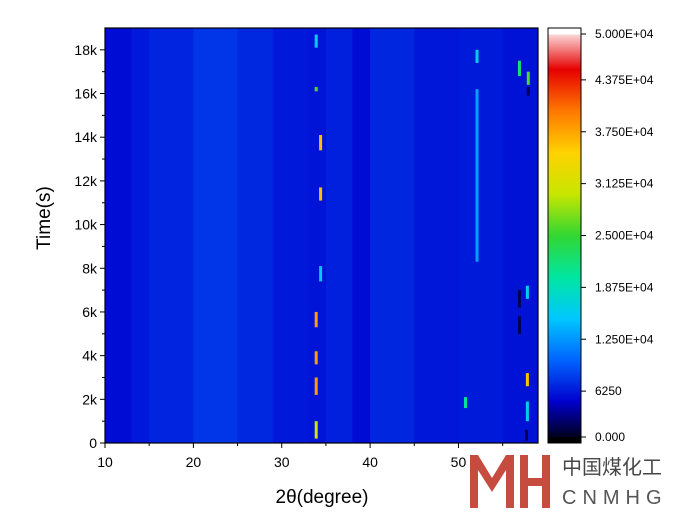 This screenshot has width=673, height=516. What do you see at coordinates (459, 462) in the screenshot?
I see `x-tick-label: 50` at bounding box center [459, 462].